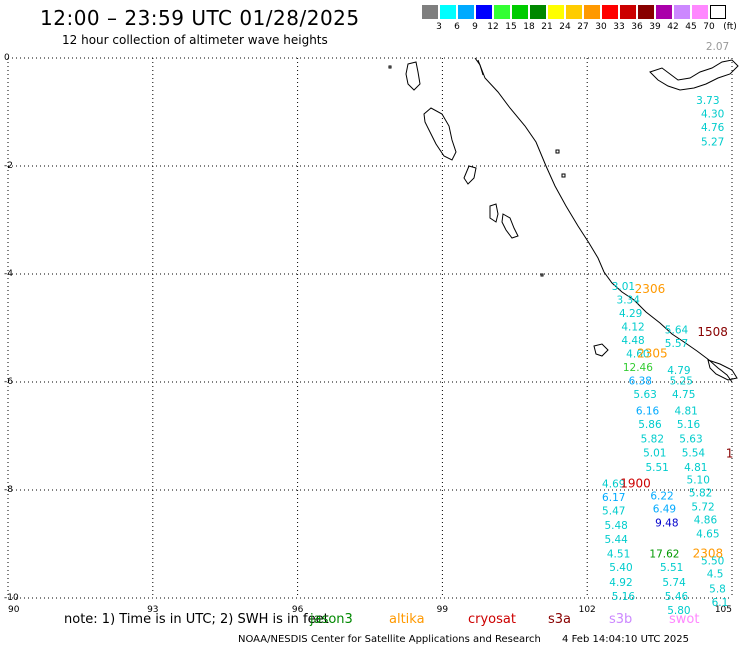 Image resolution: width=740 pixels, height=650 pixels. I want to click on islet-d, so click(542, 275).